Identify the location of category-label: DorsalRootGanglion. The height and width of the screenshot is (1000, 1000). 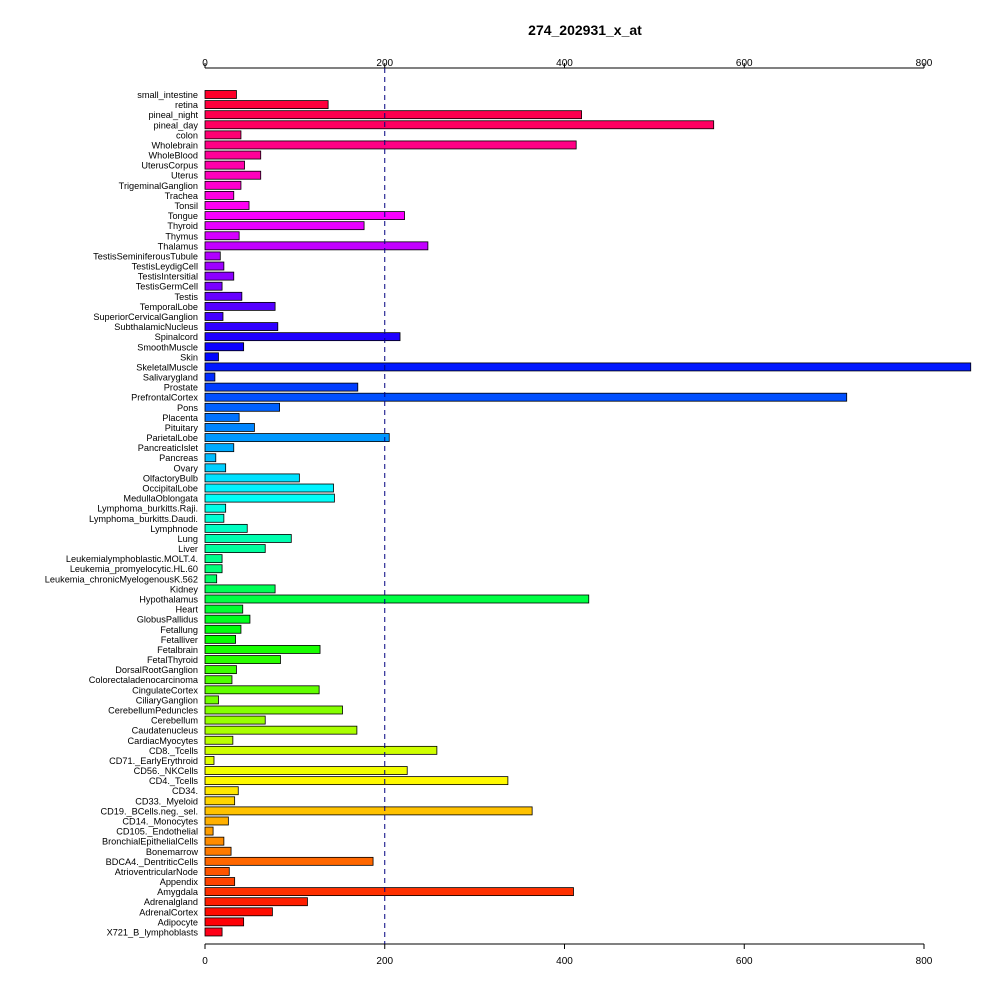
(156, 670).